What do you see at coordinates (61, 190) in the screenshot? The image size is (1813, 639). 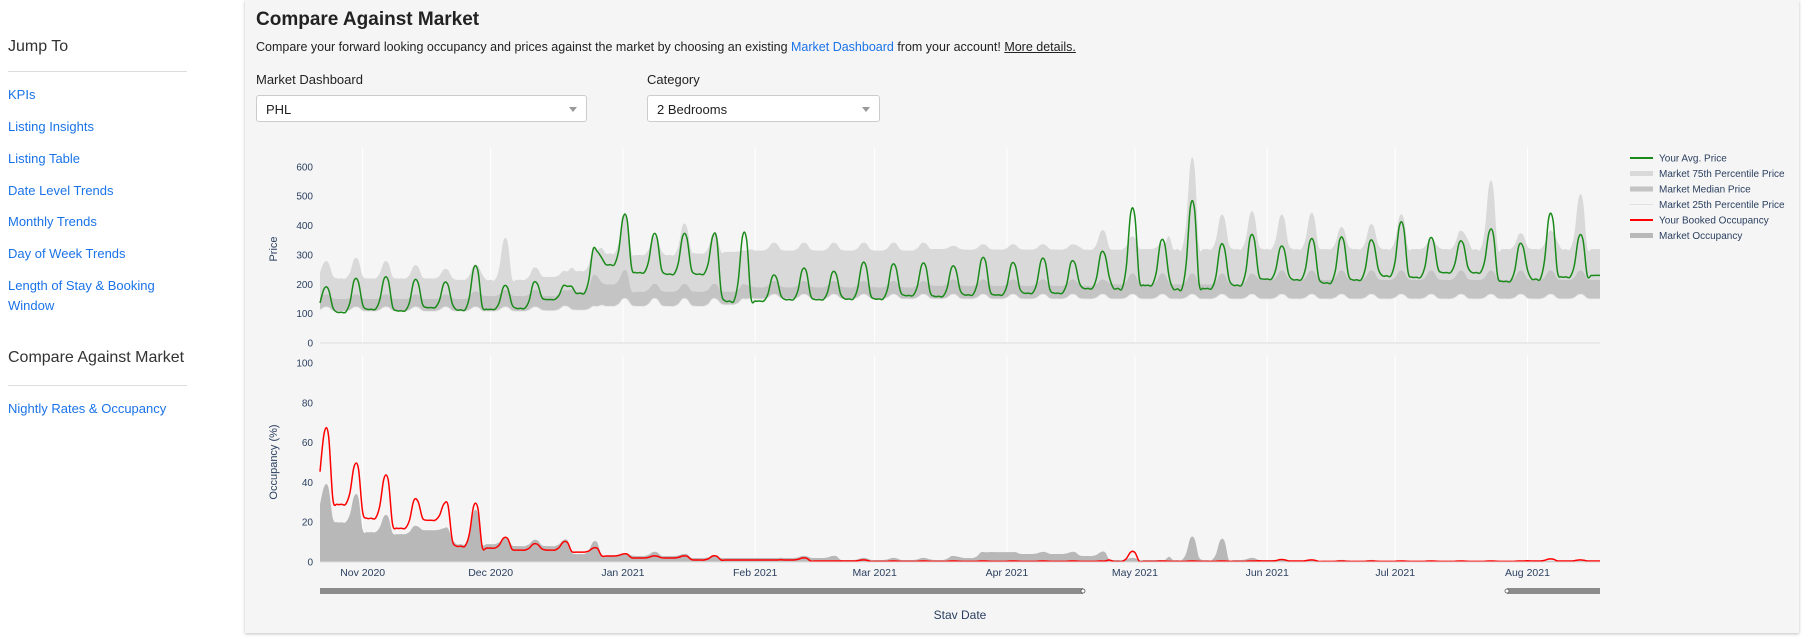 I see `sidebar-link-date-level-trends: Date Level Trends` at bounding box center [61, 190].